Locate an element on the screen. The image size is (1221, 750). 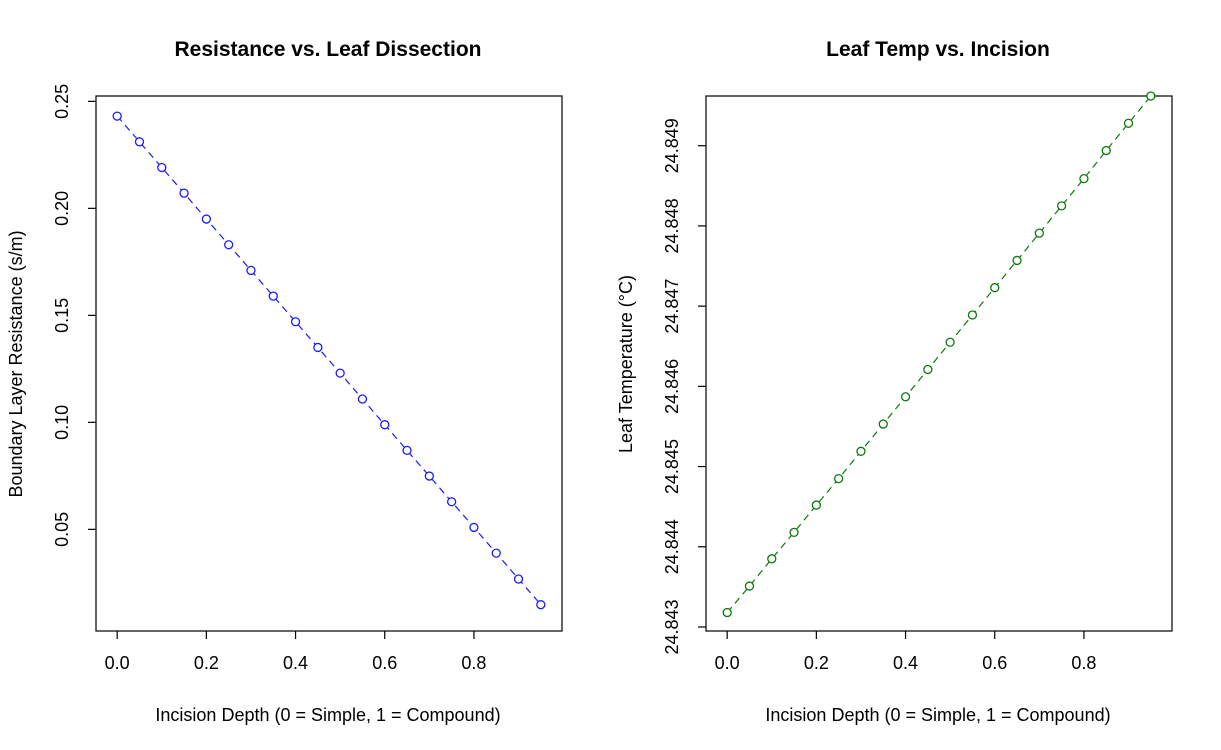
y-tick-label: 24.845 is located at coordinates (672, 466).